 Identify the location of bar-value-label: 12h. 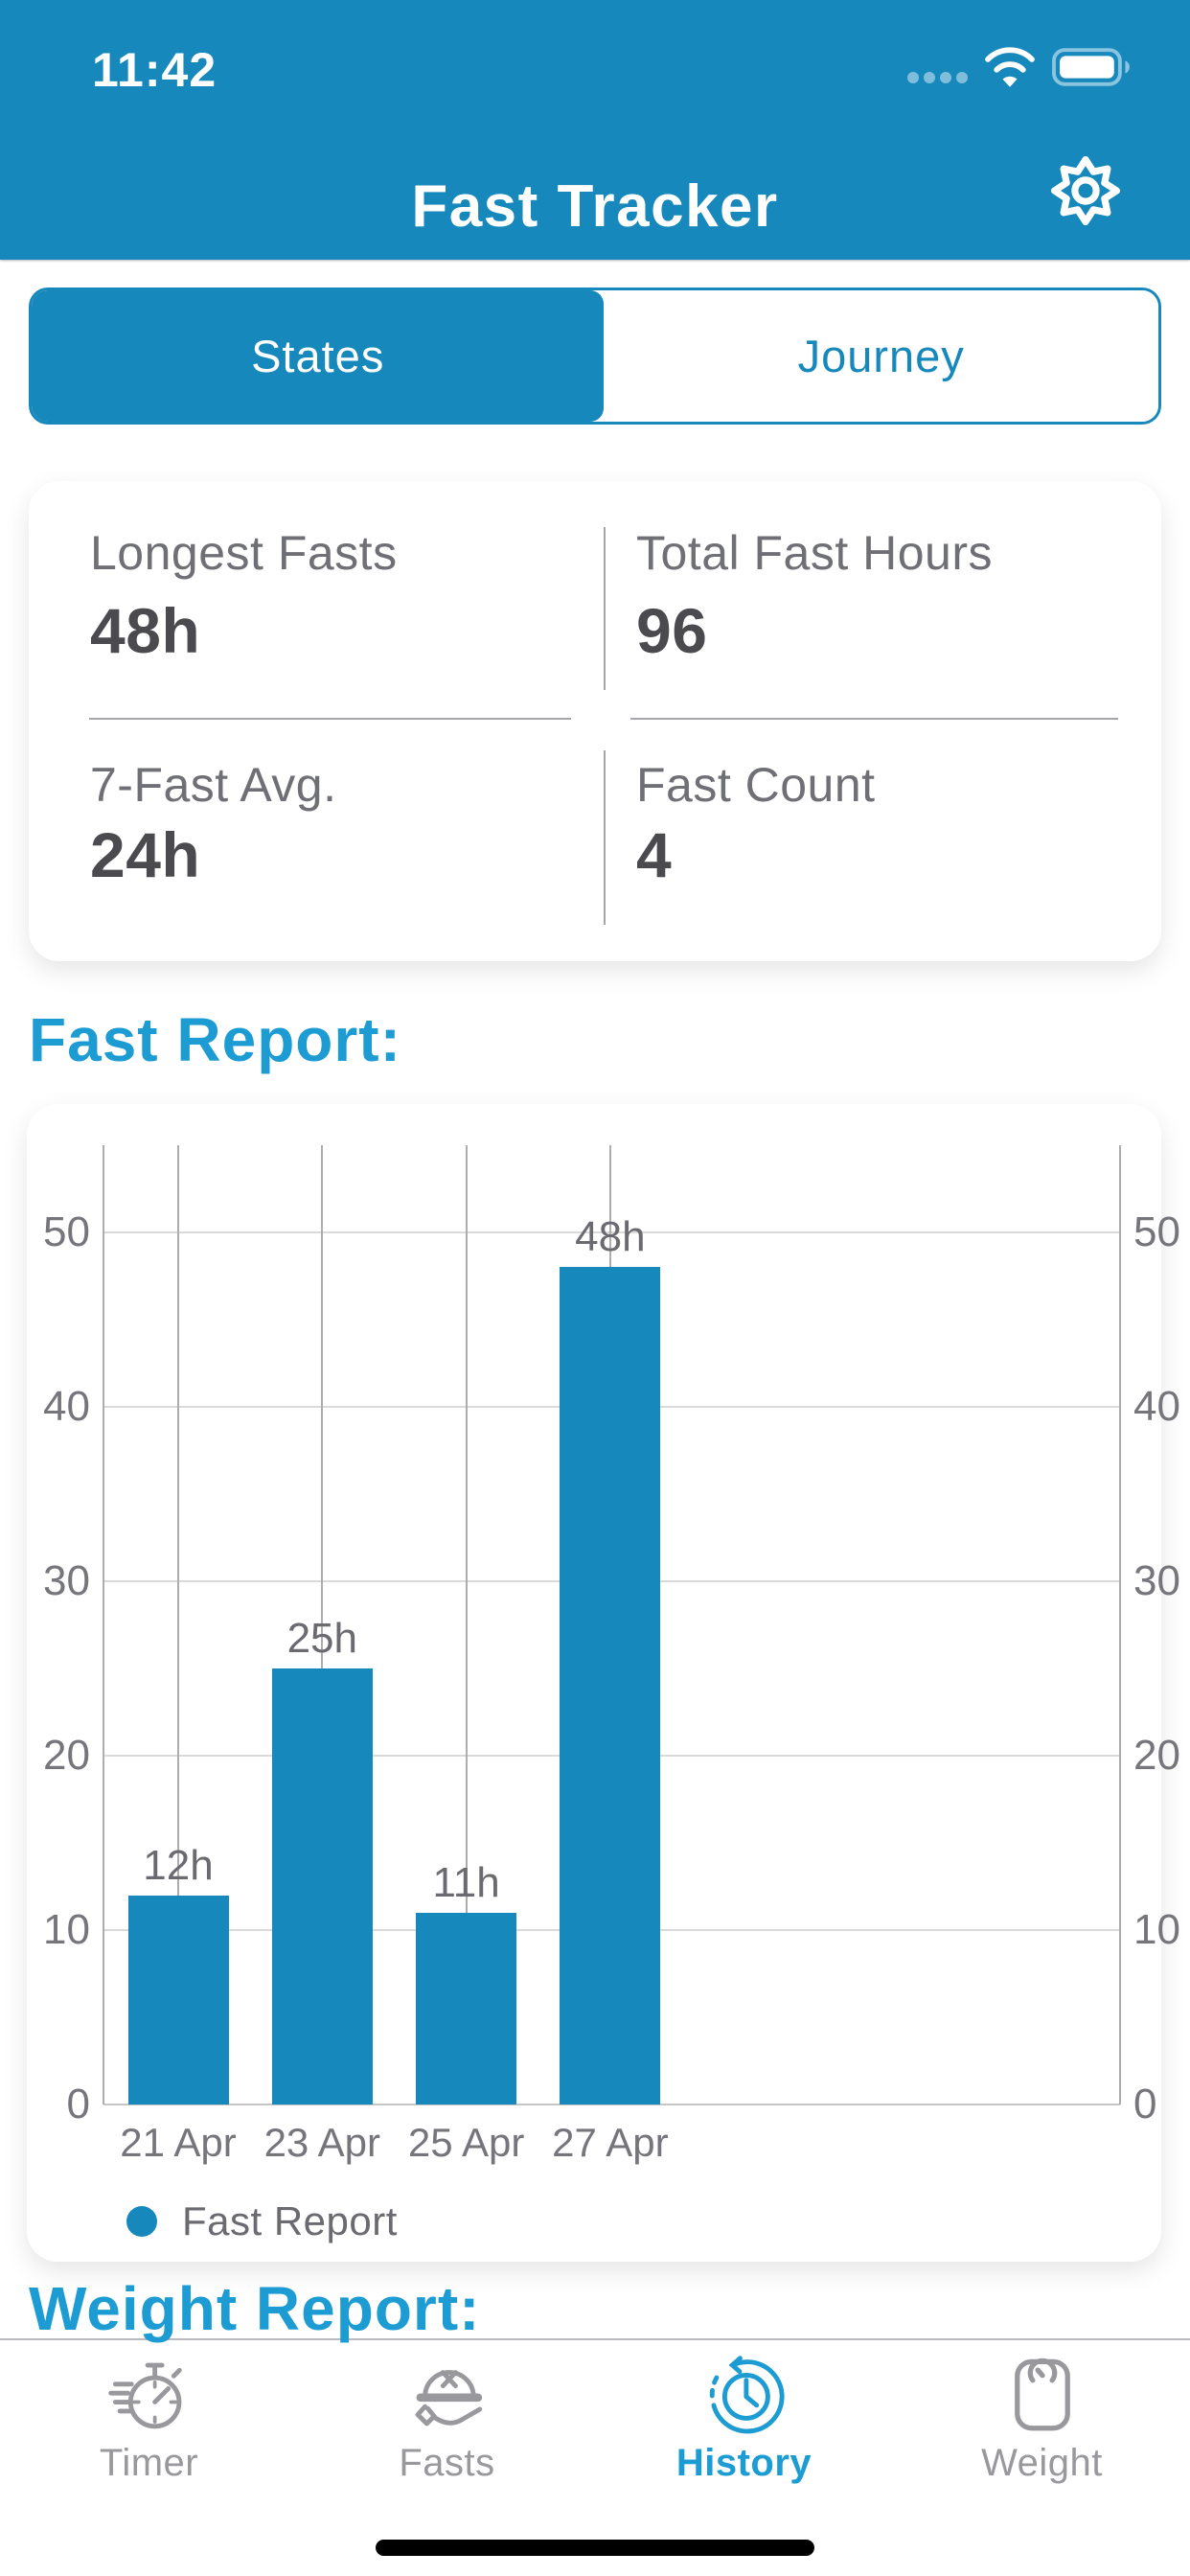
(179, 1865).